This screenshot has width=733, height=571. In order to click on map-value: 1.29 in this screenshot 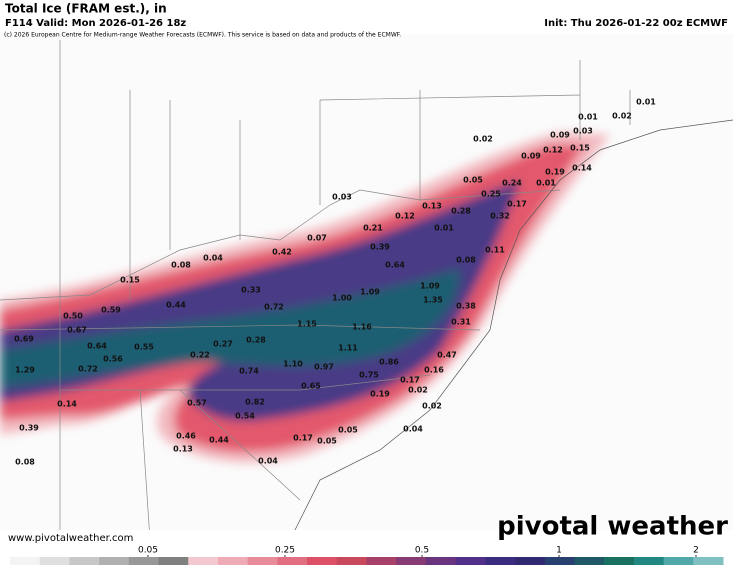, I will do `click(25, 370)`.